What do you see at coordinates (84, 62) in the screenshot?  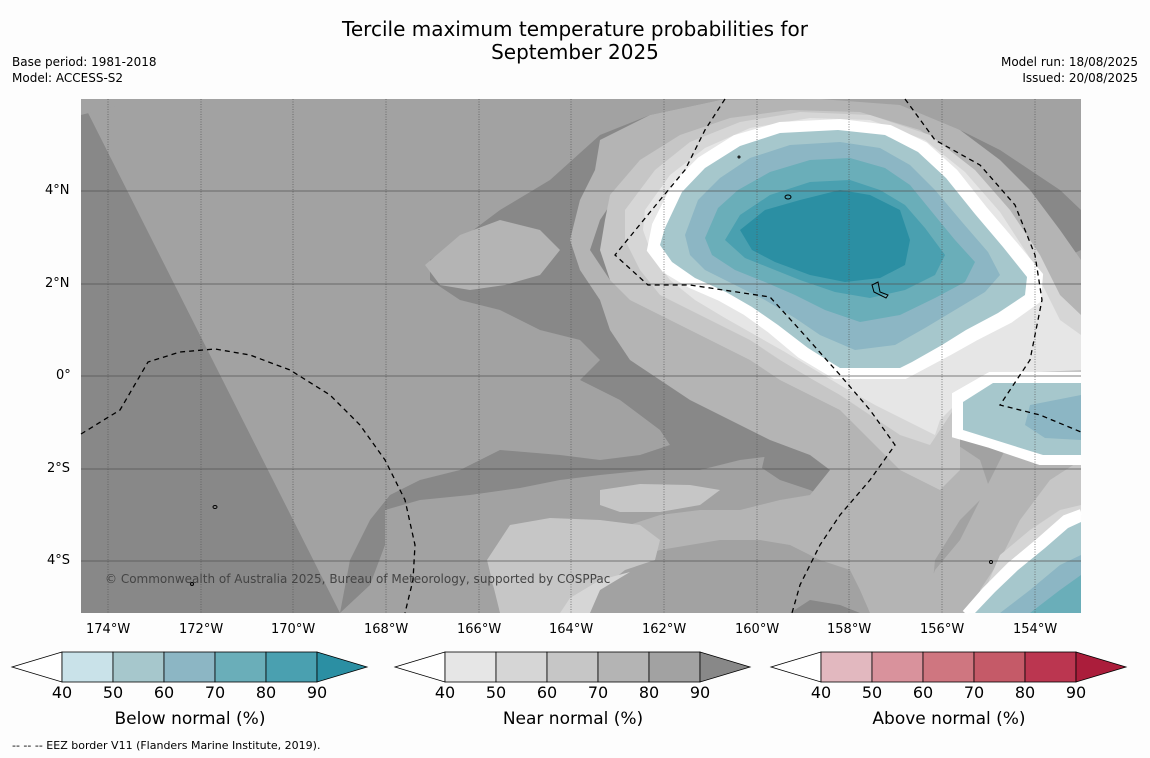 I see `base-period: Base period: 1981-2018` at bounding box center [84, 62].